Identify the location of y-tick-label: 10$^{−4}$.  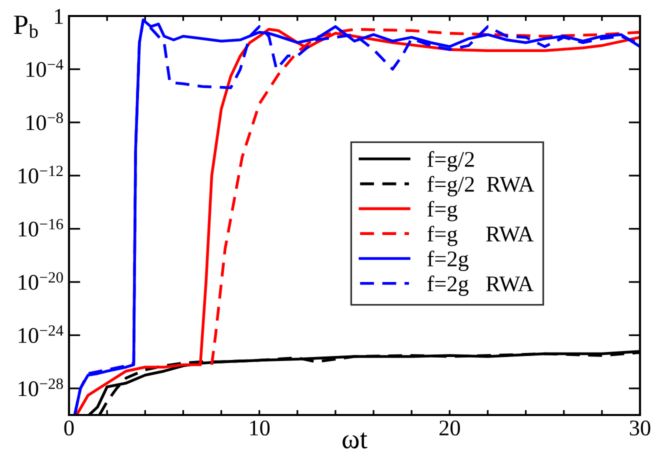
(45, 68).